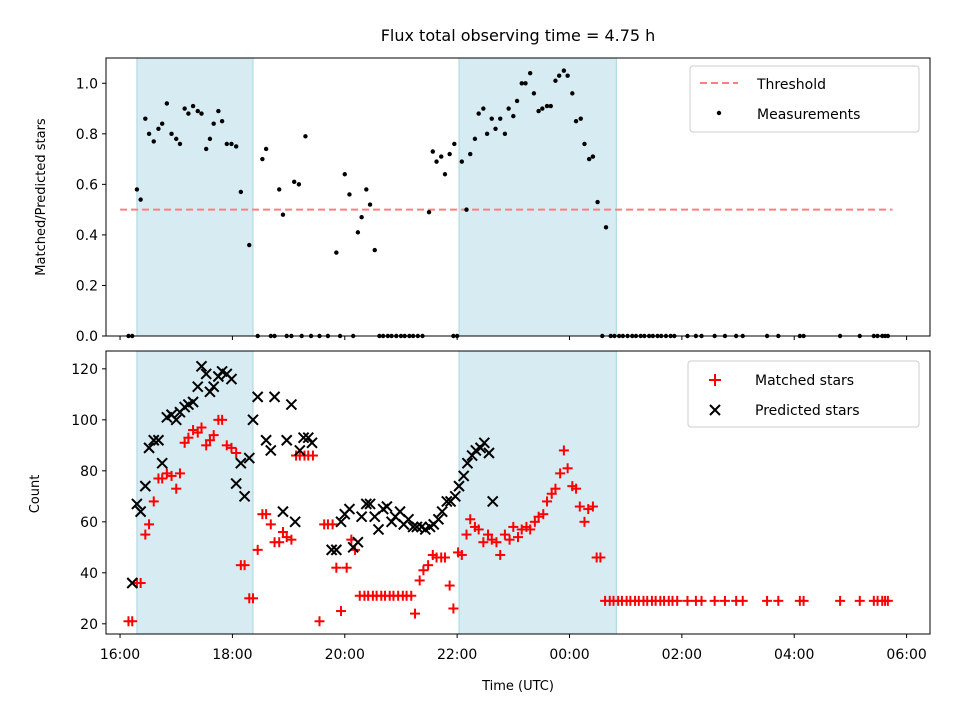 The image size is (960, 720). What do you see at coordinates (87, 337) in the screenshot?
I see `y-tick-label: 0.0` at bounding box center [87, 337].